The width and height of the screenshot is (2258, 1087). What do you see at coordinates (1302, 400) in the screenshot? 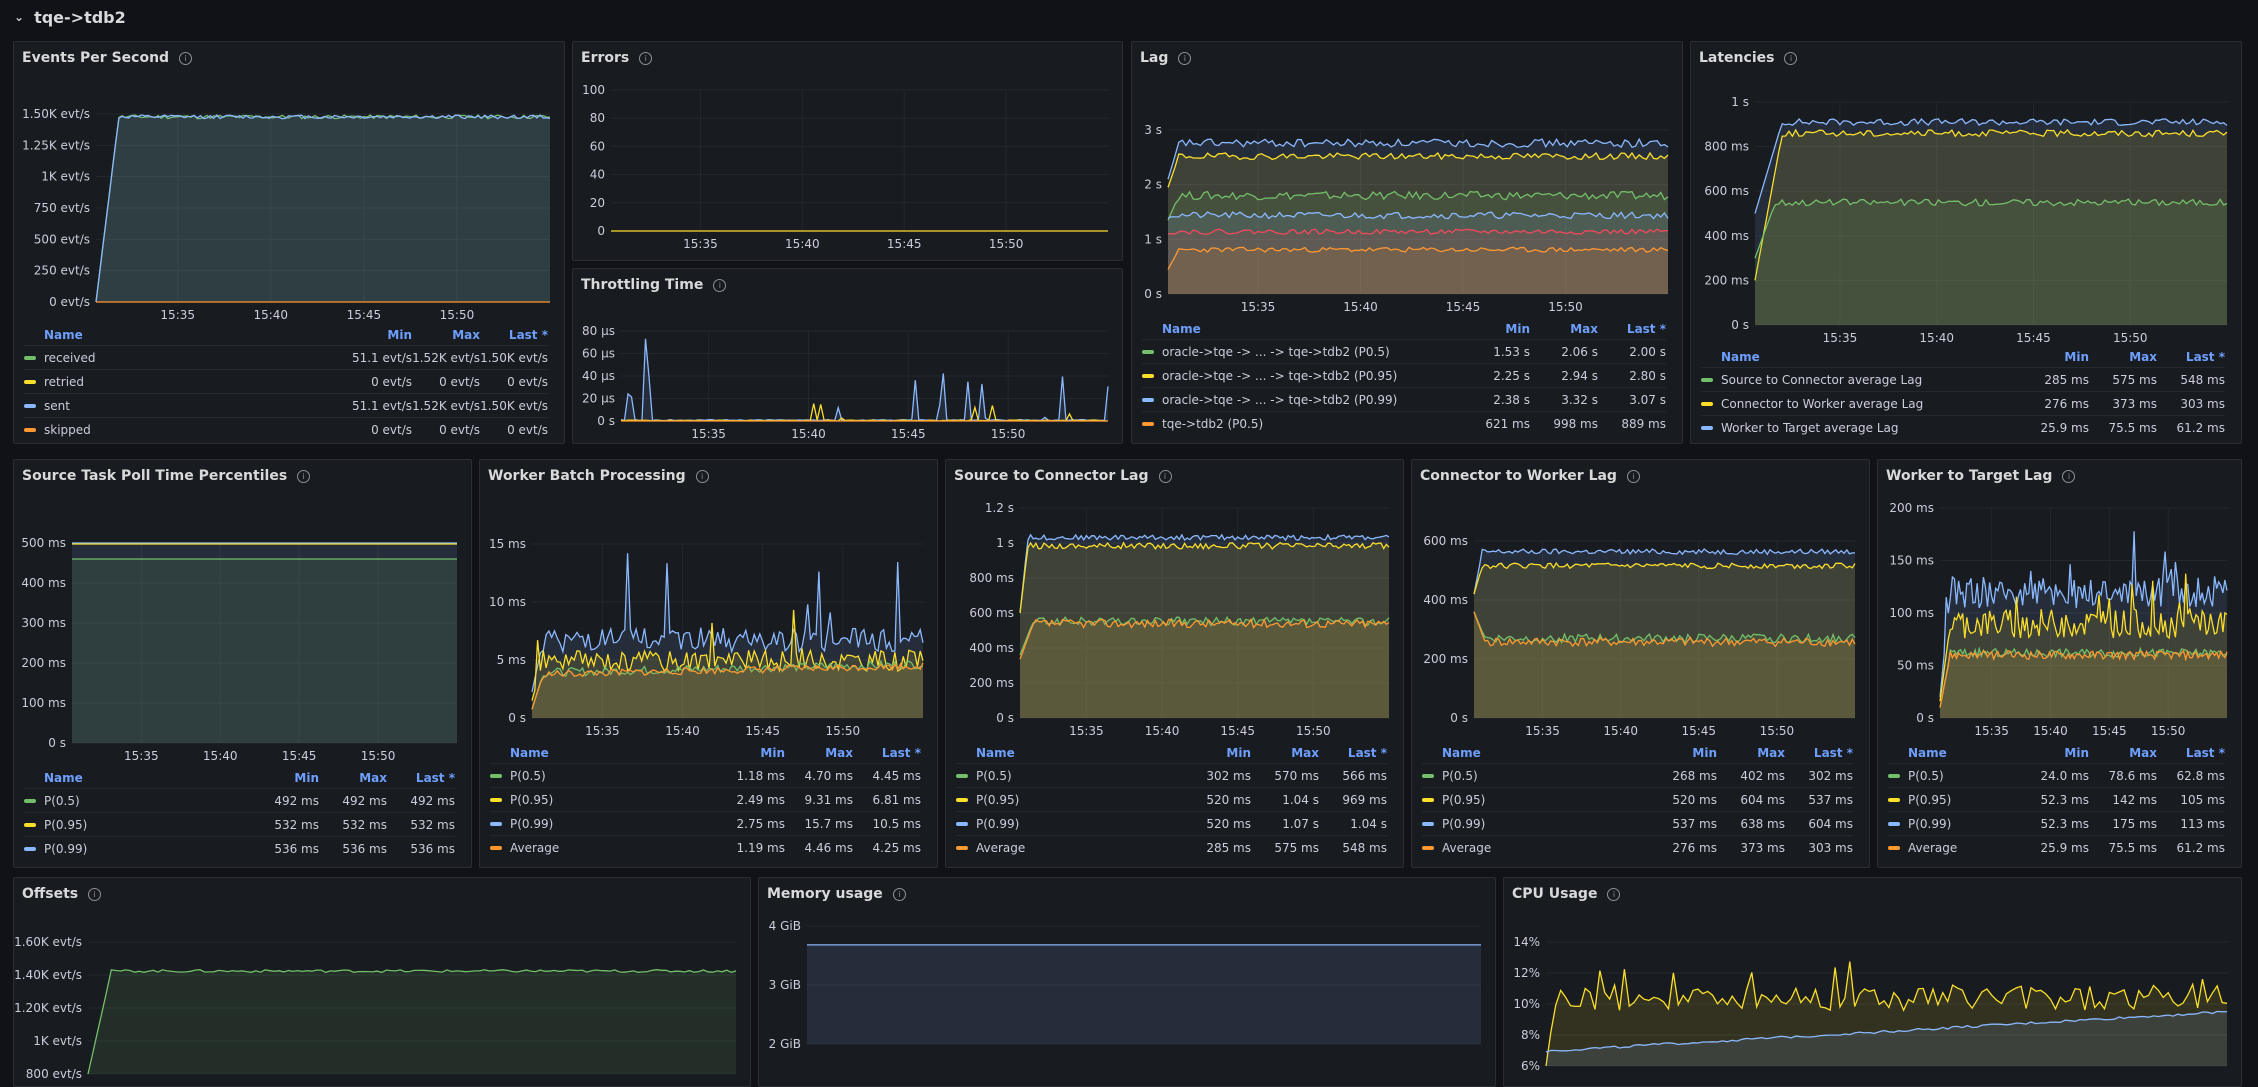
I see `legend-series-name: oracle->tqe -> ... -> tqe->tdb2 (P0.99)` at bounding box center [1302, 400].